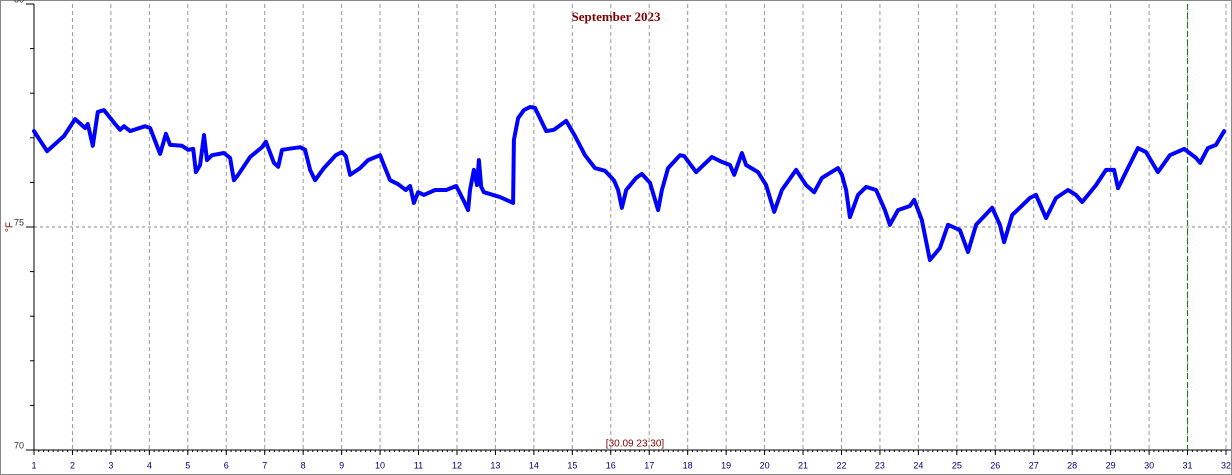 The height and width of the screenshot is (475, 1232). What do you see at coordinates (264, 465) in the screenshot?
I see `x-tick-label: 7` at bounding box center [264, 465].